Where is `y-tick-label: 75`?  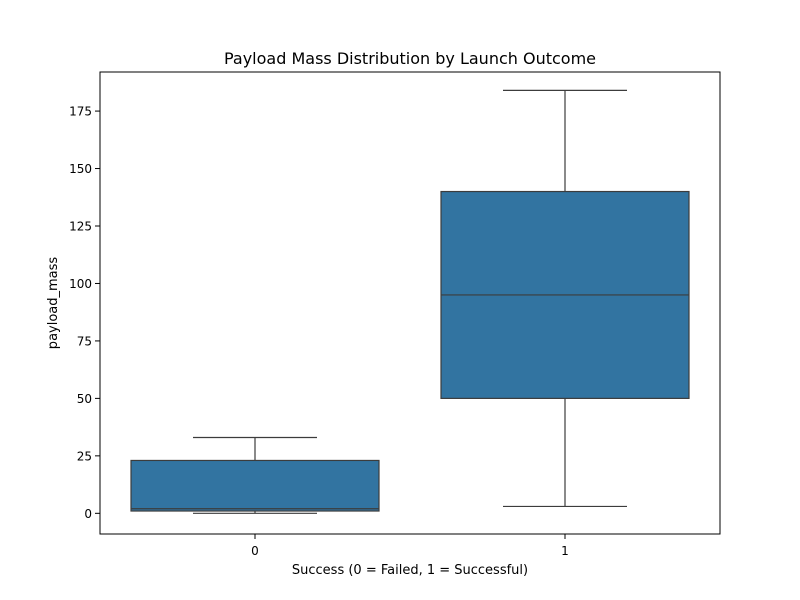
y-tick-label: 75 is located at coordinates (84, 341).